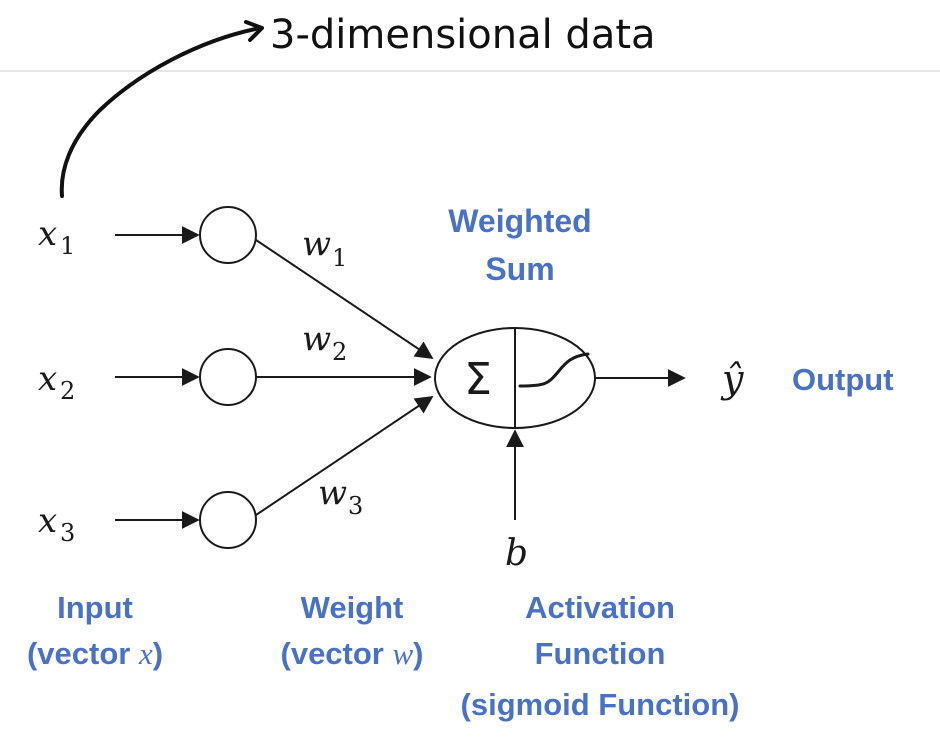 This screenshot has height=750, width=940. I want to click on header-band, so click(470, 35).